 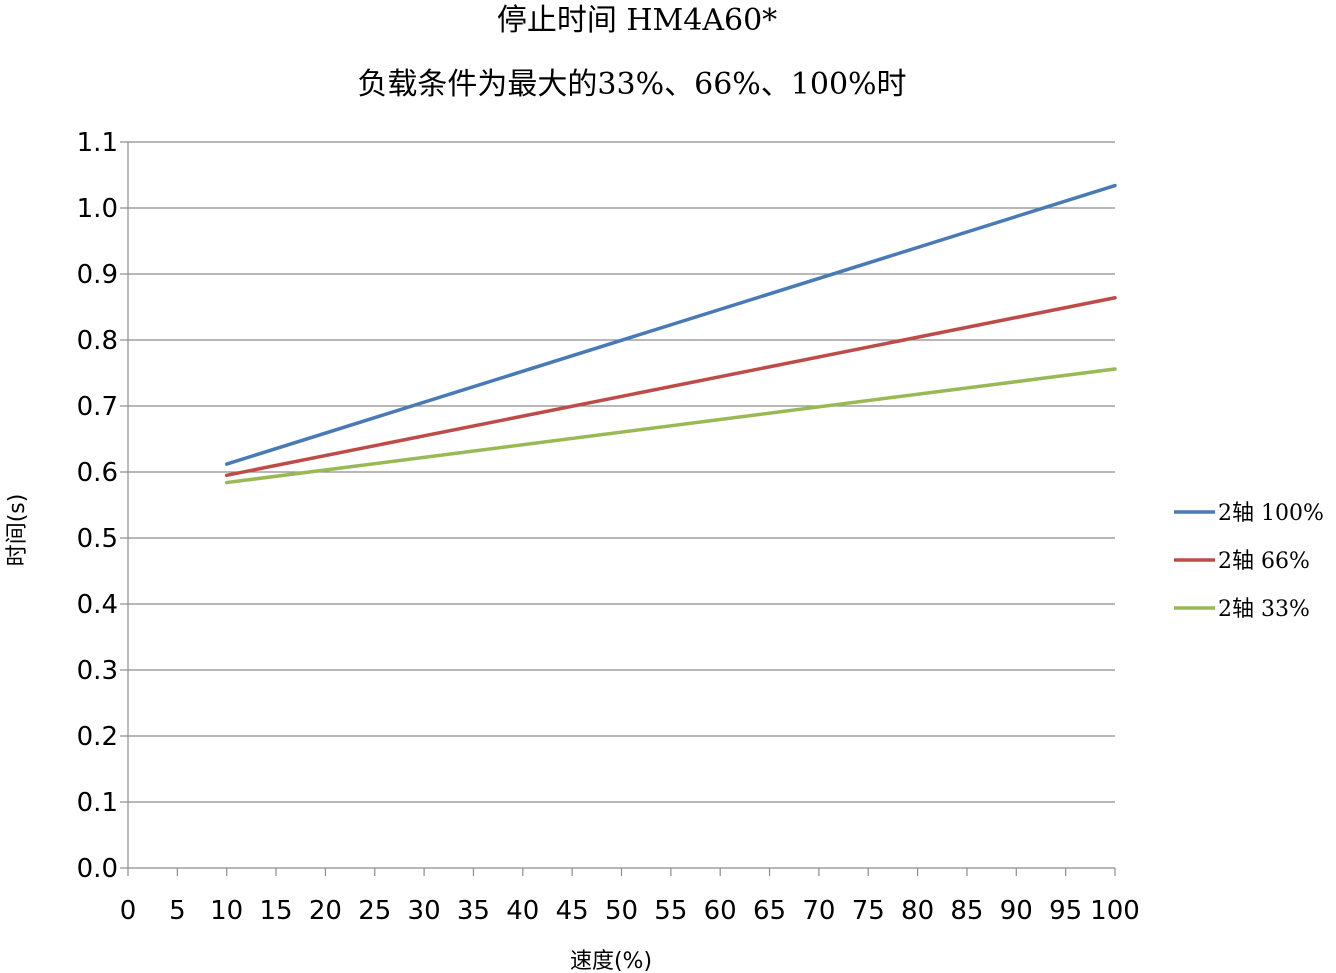 What do you see at coordinates (1264, 609) in the screenshot?
I see `legend-label: 2轴 33%` at bounding box center [1264, 609].